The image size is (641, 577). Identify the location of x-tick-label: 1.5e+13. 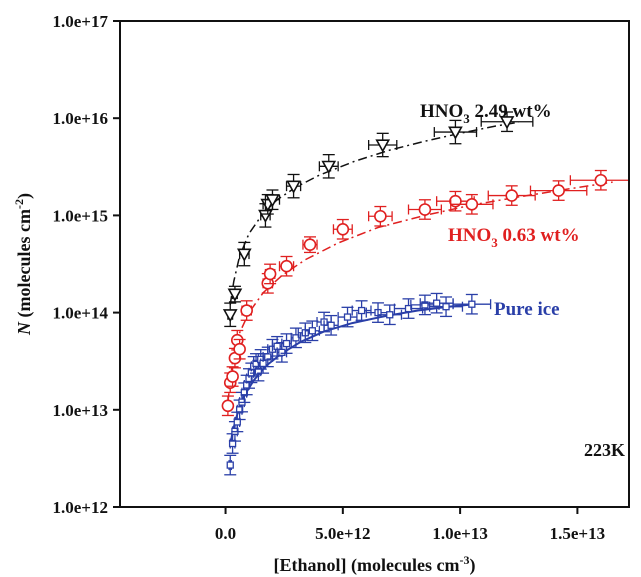
(577, 533).